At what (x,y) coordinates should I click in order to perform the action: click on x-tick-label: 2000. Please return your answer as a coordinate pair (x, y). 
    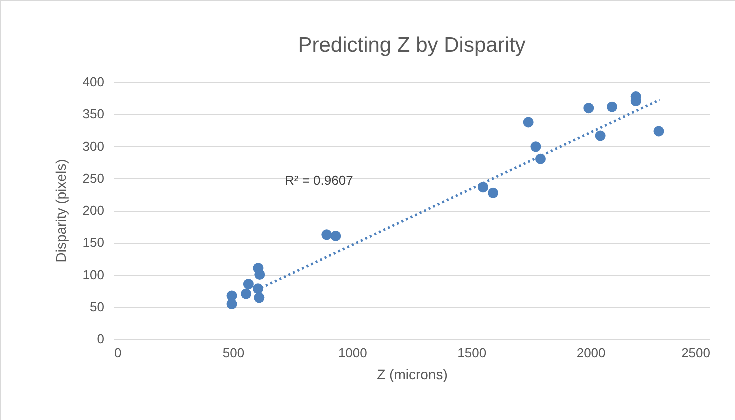
    Looking at the image, I should click on (591, 353).